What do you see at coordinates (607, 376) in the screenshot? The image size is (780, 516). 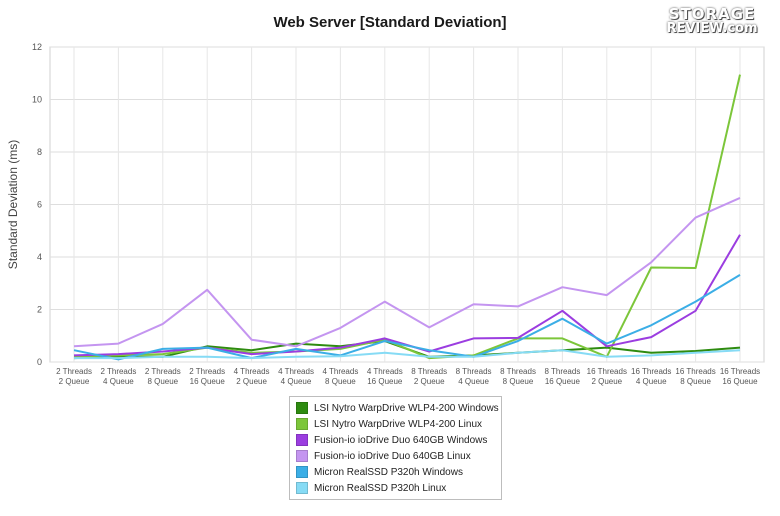 I see `x-tick-label: 16 Threads 2 Queue` at bounding box center [607, 376].